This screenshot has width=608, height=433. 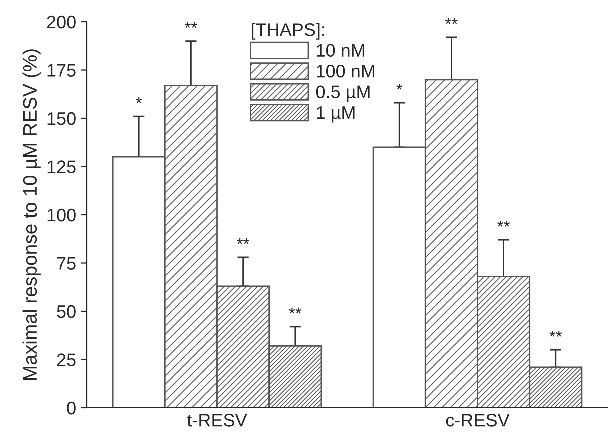 I want to click on legend-label: 1 µM, so click(x=336, y=114).